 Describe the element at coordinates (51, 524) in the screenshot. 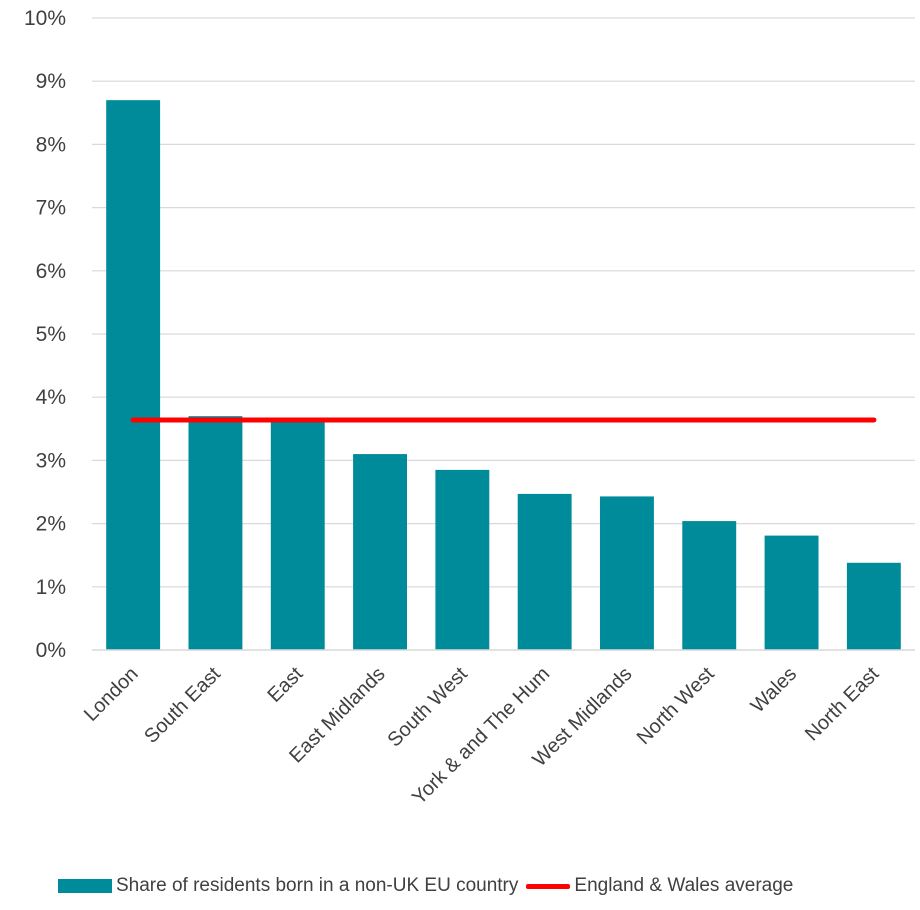

I see `y-tick-label: 2%` at that location.